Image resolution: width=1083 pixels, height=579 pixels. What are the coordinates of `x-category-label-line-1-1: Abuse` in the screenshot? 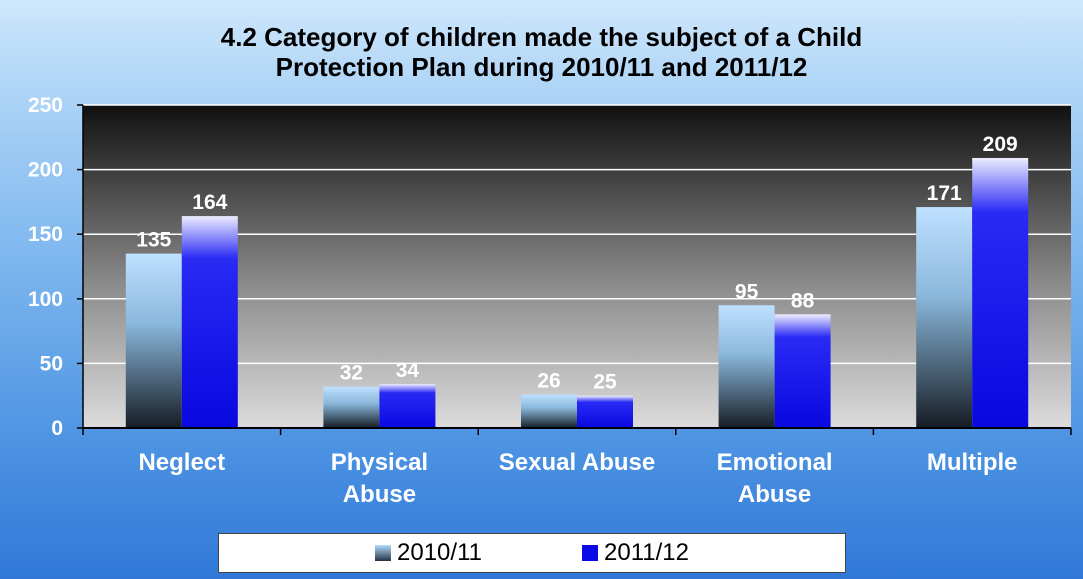 It's located at (379, 494).